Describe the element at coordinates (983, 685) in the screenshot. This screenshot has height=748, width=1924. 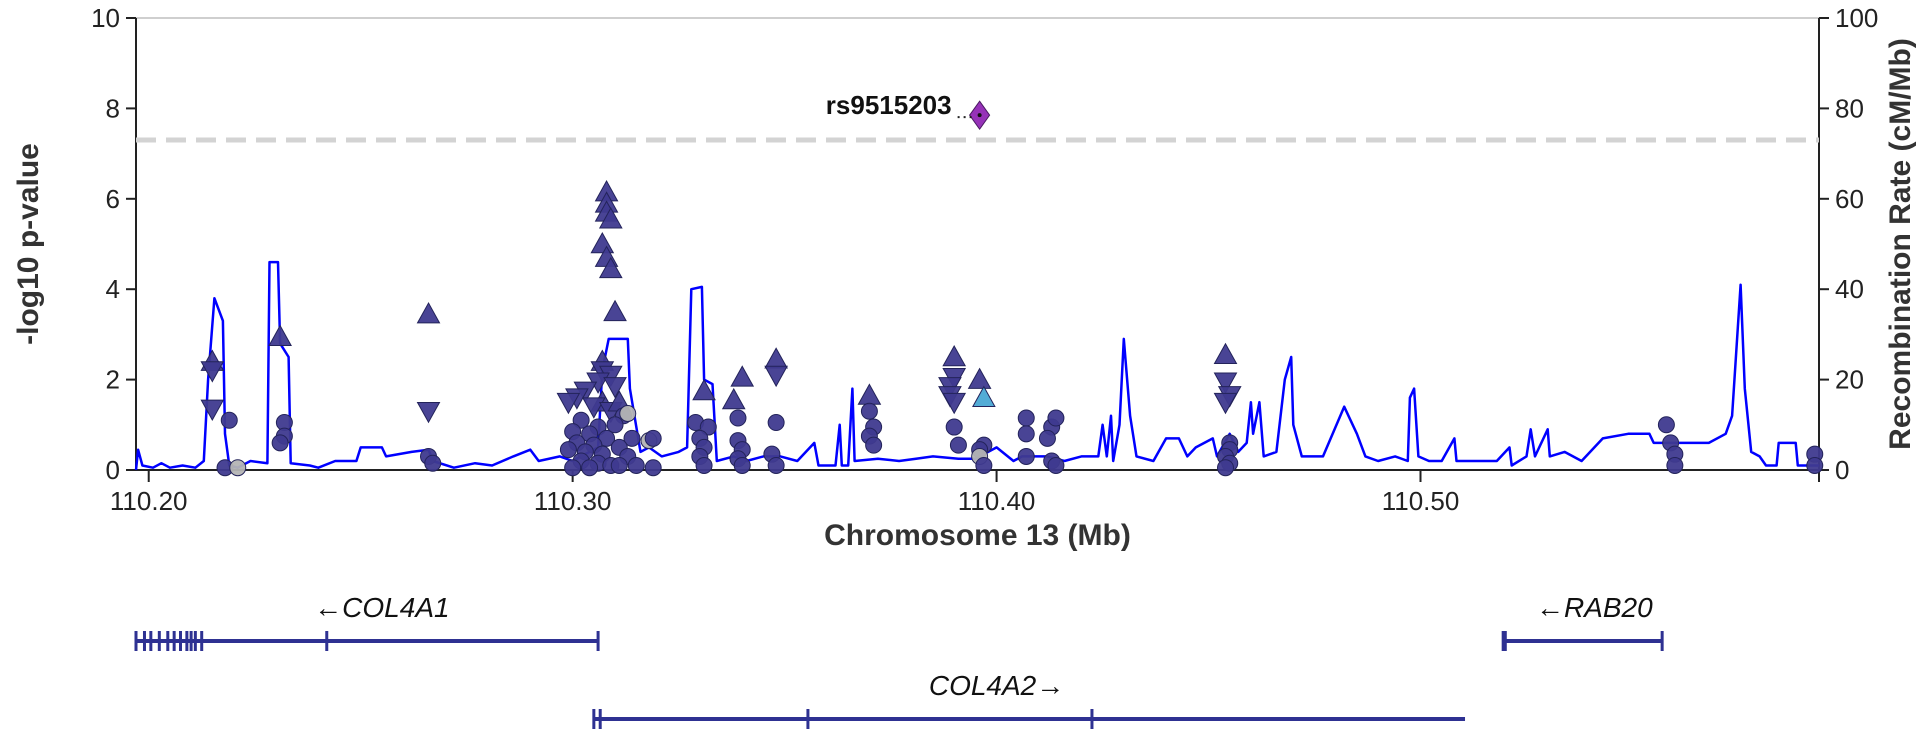
I see `gene-name: COL4A2` at that location.